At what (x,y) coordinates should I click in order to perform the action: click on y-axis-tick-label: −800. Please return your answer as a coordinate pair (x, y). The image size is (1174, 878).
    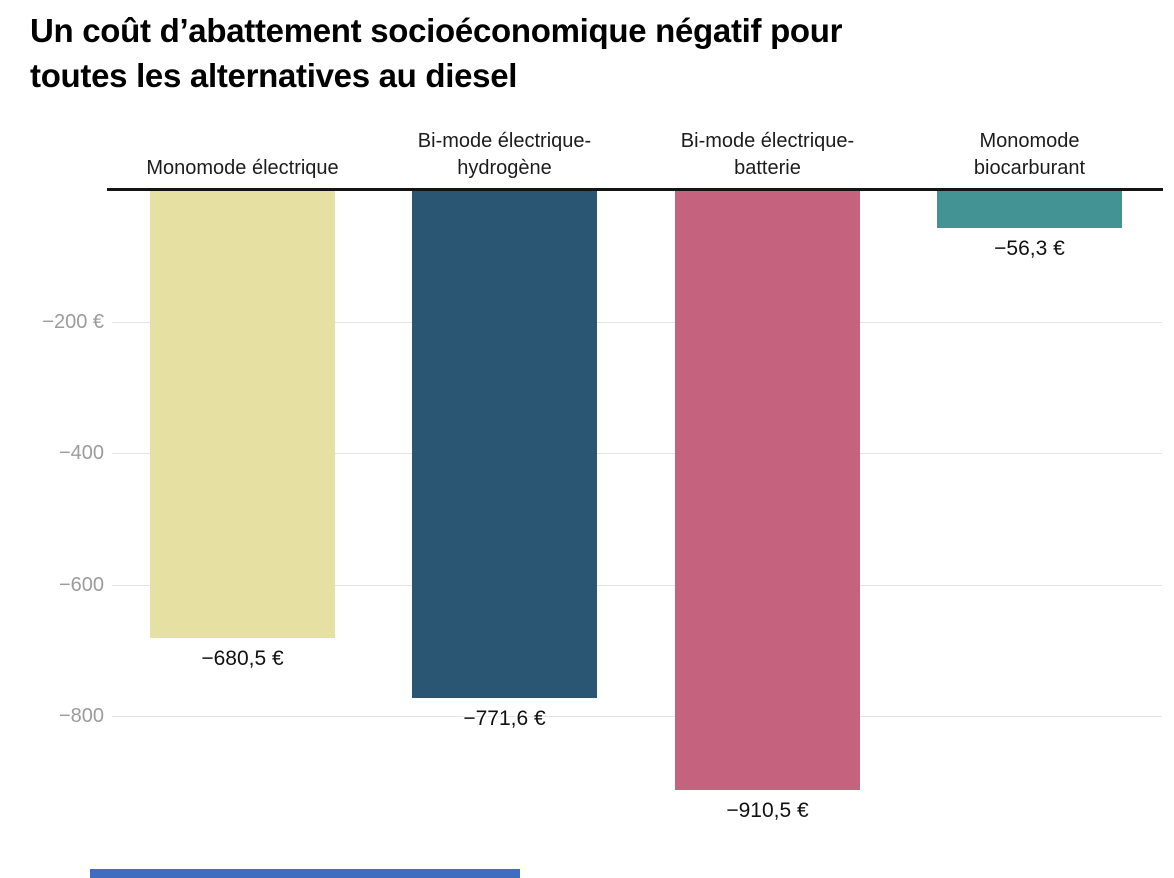
    Looking at the image, I should click on (81, 716).